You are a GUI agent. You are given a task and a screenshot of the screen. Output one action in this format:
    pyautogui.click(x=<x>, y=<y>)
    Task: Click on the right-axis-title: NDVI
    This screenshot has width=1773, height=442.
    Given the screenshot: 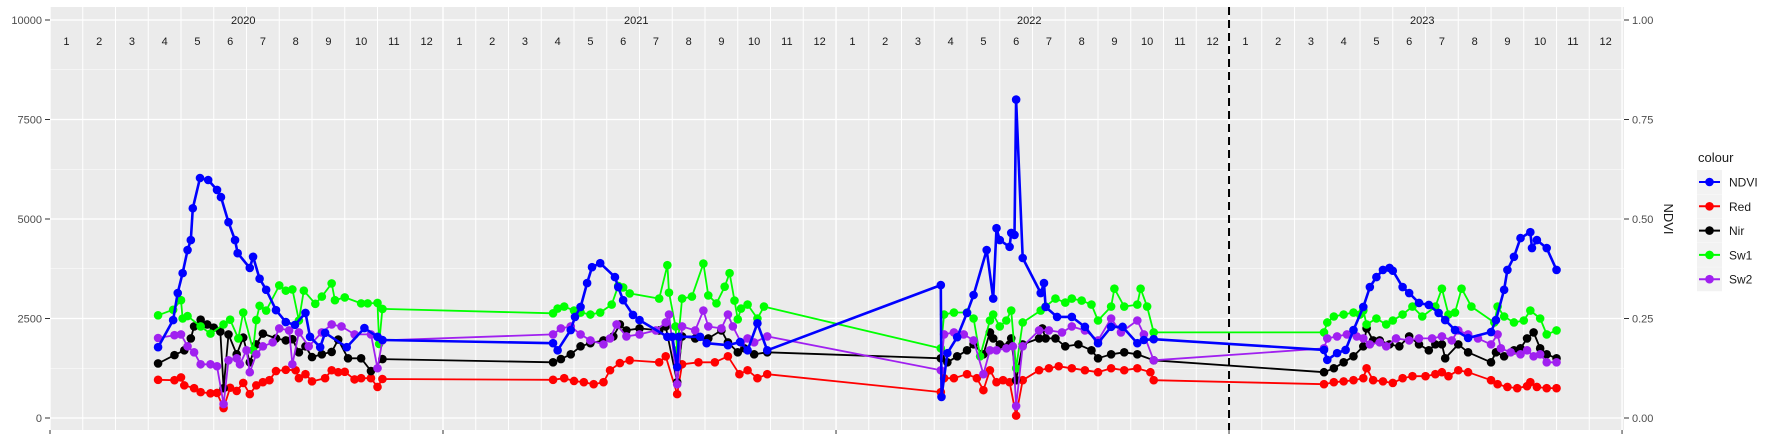 What is the action you would take?
    pyautogui.click(x=1668, y=218)
    